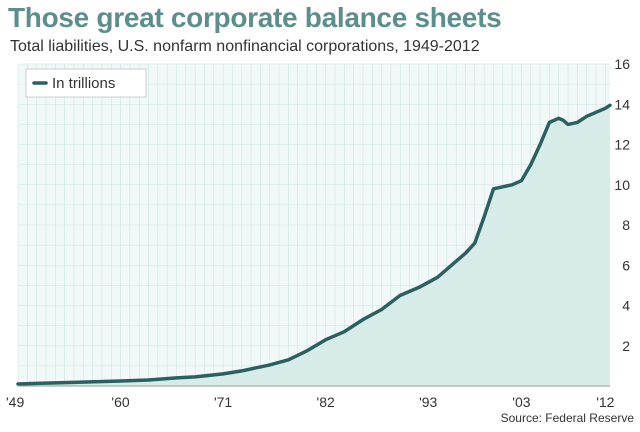 This screenshot has height=432, width=640. Describe the element at coordinates (622, 145) in the screenshot. I see `y-tick-label: 12` at that location.